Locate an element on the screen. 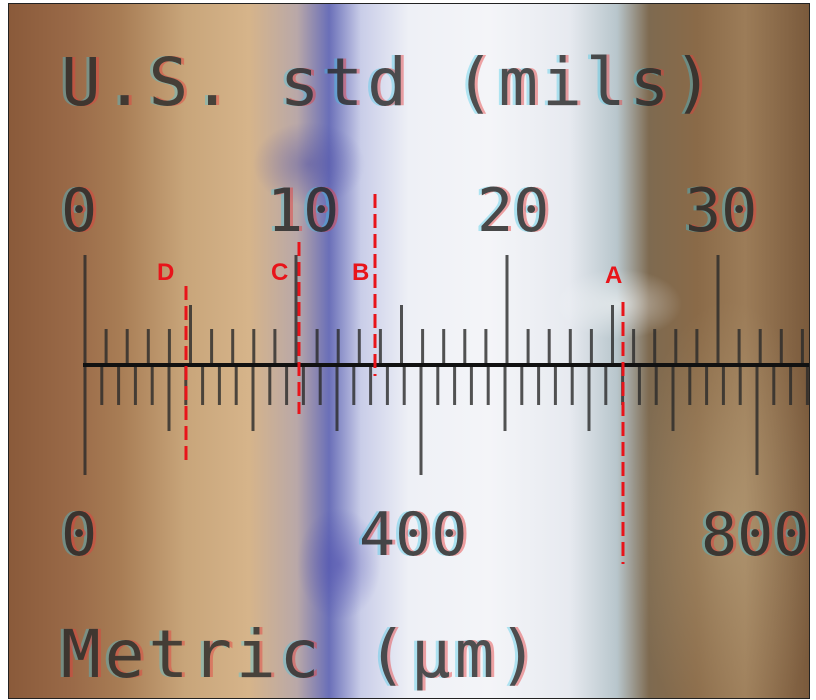  us-label-10: 10 is located at coordinates (303, 211).